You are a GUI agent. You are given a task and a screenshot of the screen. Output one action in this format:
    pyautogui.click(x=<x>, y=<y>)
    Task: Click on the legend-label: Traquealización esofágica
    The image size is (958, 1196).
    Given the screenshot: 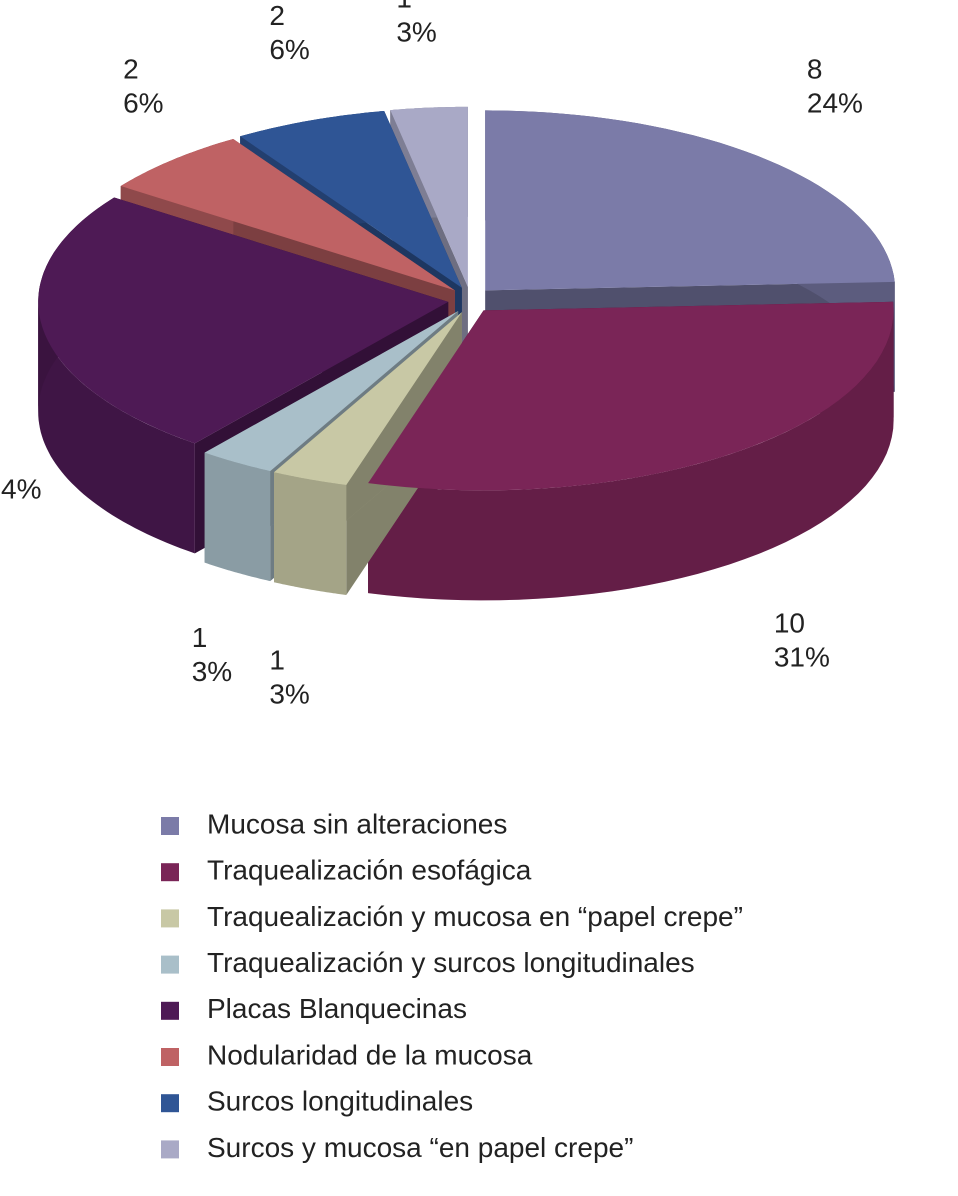 What is the action you would take?
    pyautogui.click(x=369, y=870)
    